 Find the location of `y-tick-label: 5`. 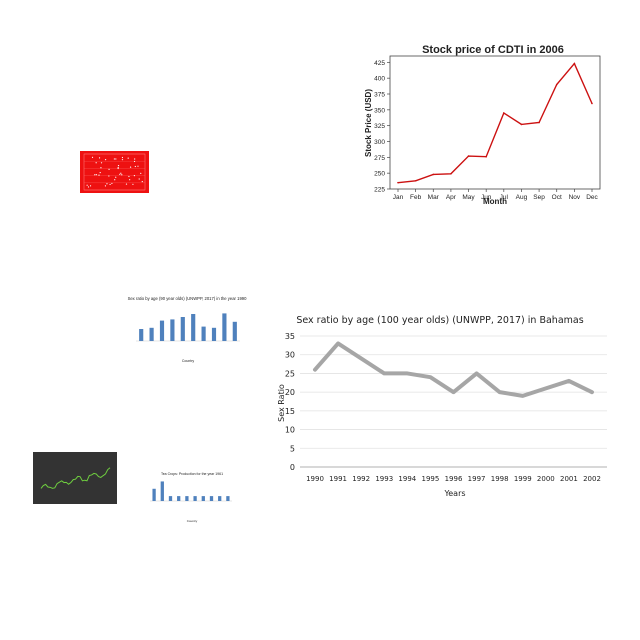

y-tick-label: 5 is located at coordinates (292, 448).